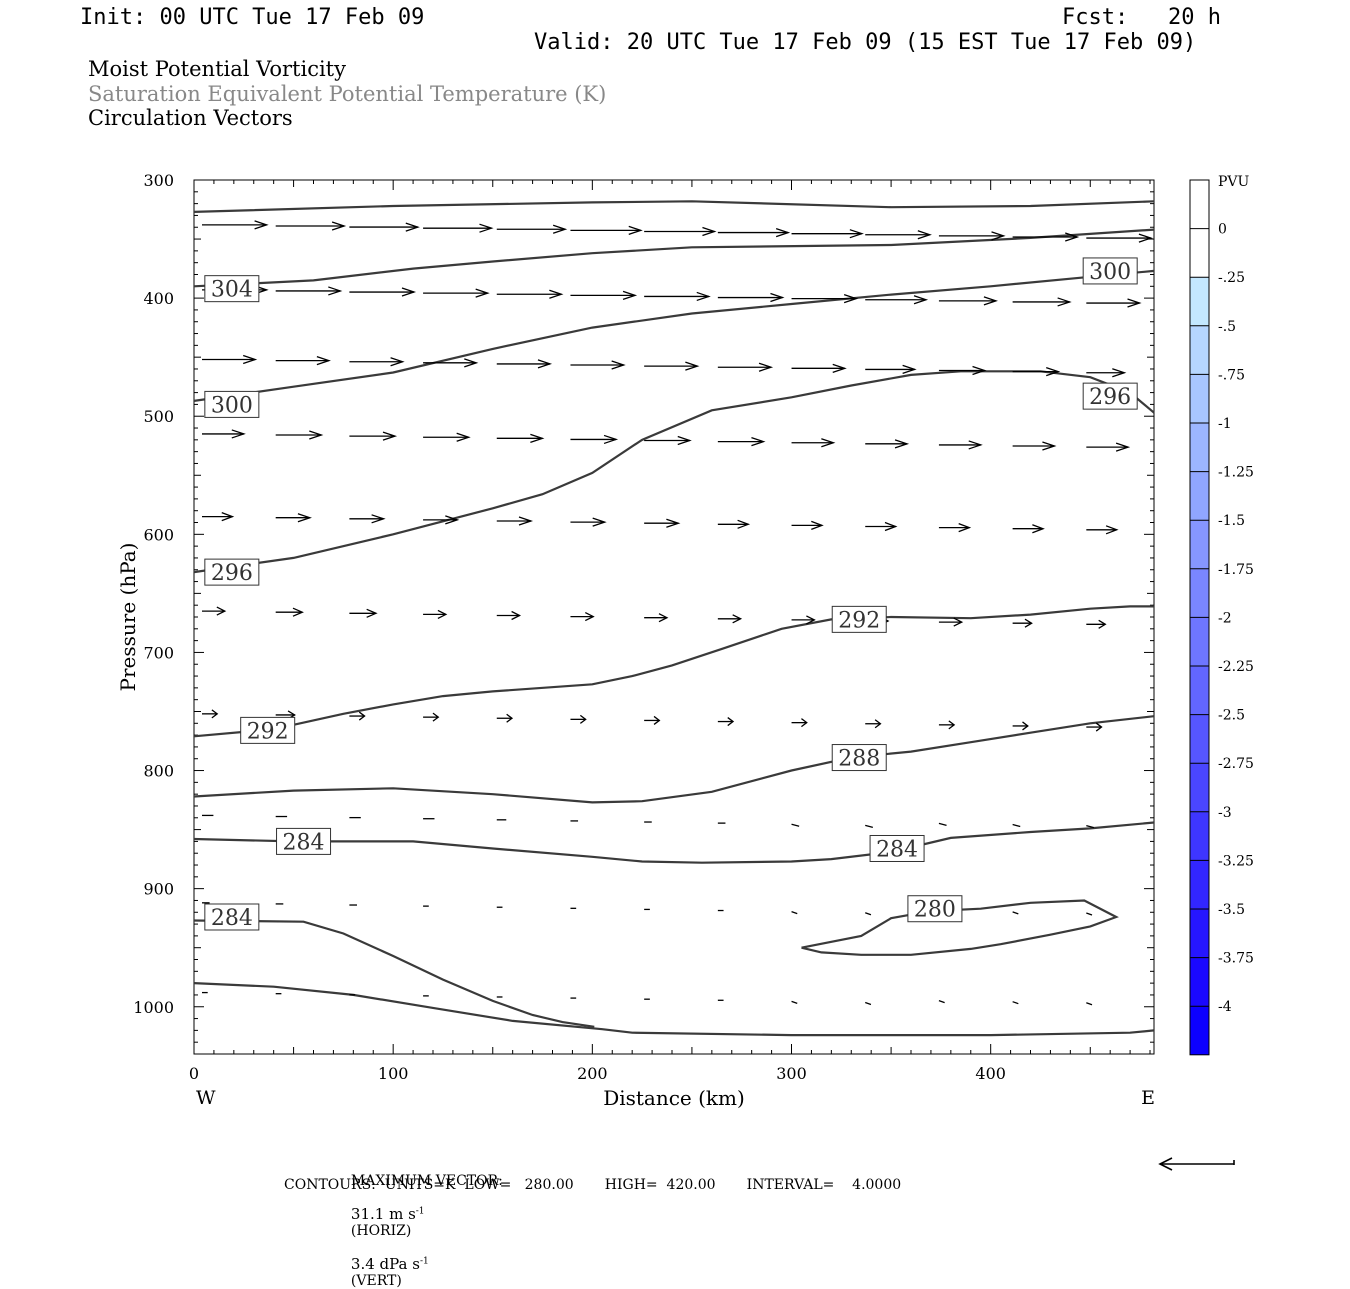  I want to click on contour-label-text: 292, so click(859, 620).